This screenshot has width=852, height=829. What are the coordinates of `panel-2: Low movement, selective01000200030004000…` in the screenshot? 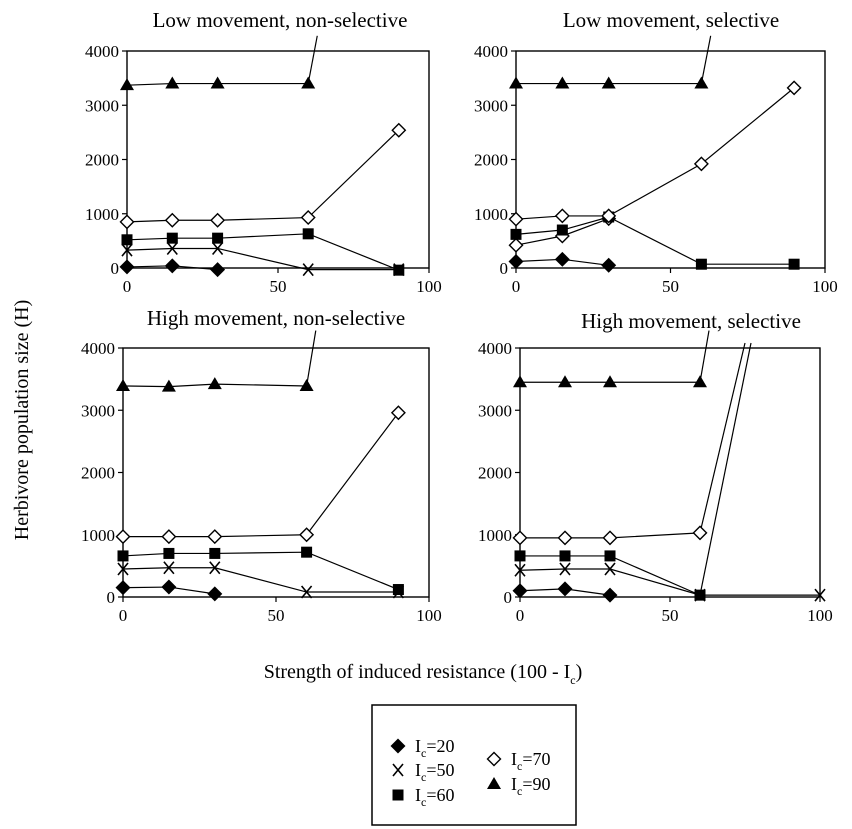 It's located at (656, 152).